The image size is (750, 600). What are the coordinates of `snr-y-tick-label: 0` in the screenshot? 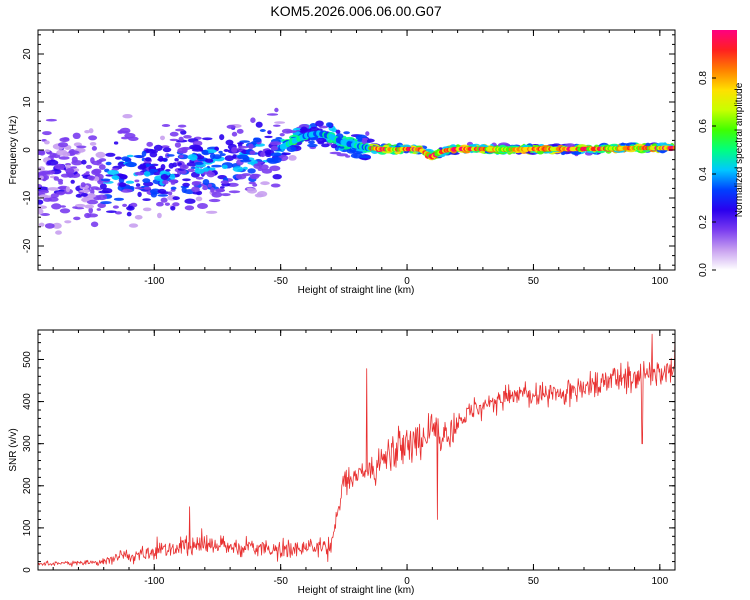 It's located at (27, 570).